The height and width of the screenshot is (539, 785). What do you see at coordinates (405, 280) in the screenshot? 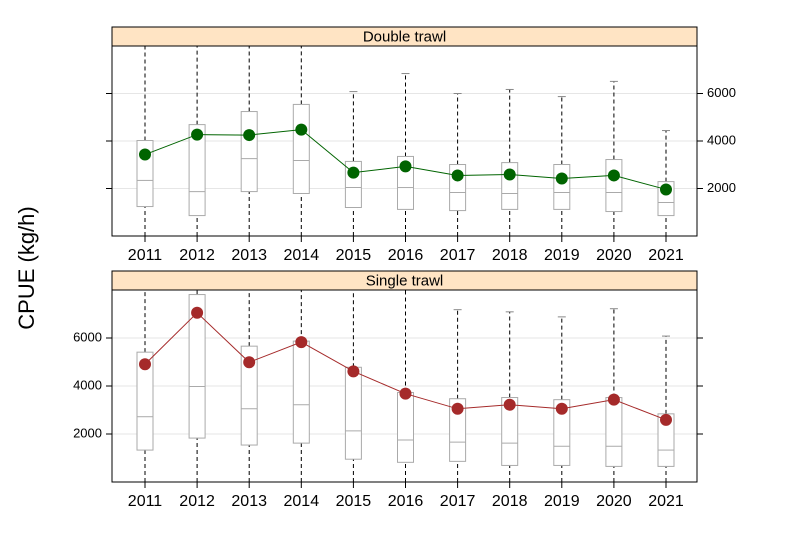
I see `panel-title: Single trawl` at bounding box center [405, 280].